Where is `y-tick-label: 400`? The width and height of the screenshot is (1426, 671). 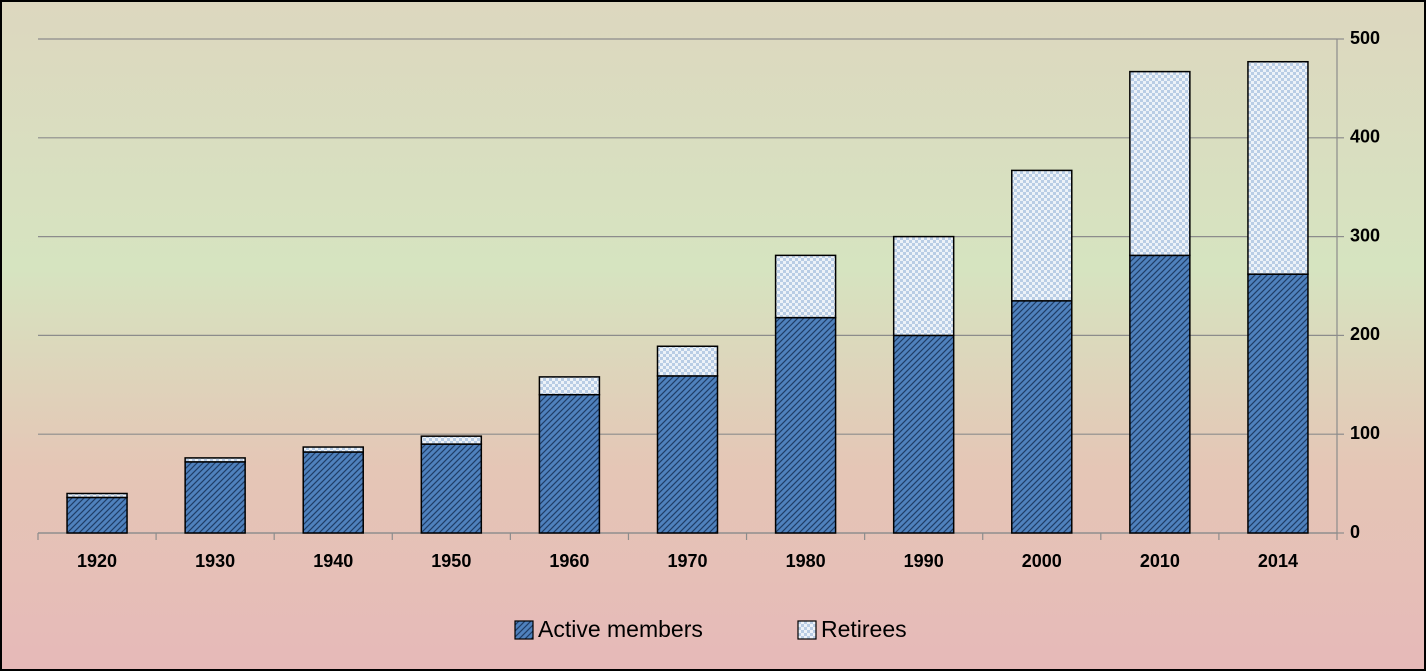 y-tick-label: 400 is located at coordinates (1365, 137).